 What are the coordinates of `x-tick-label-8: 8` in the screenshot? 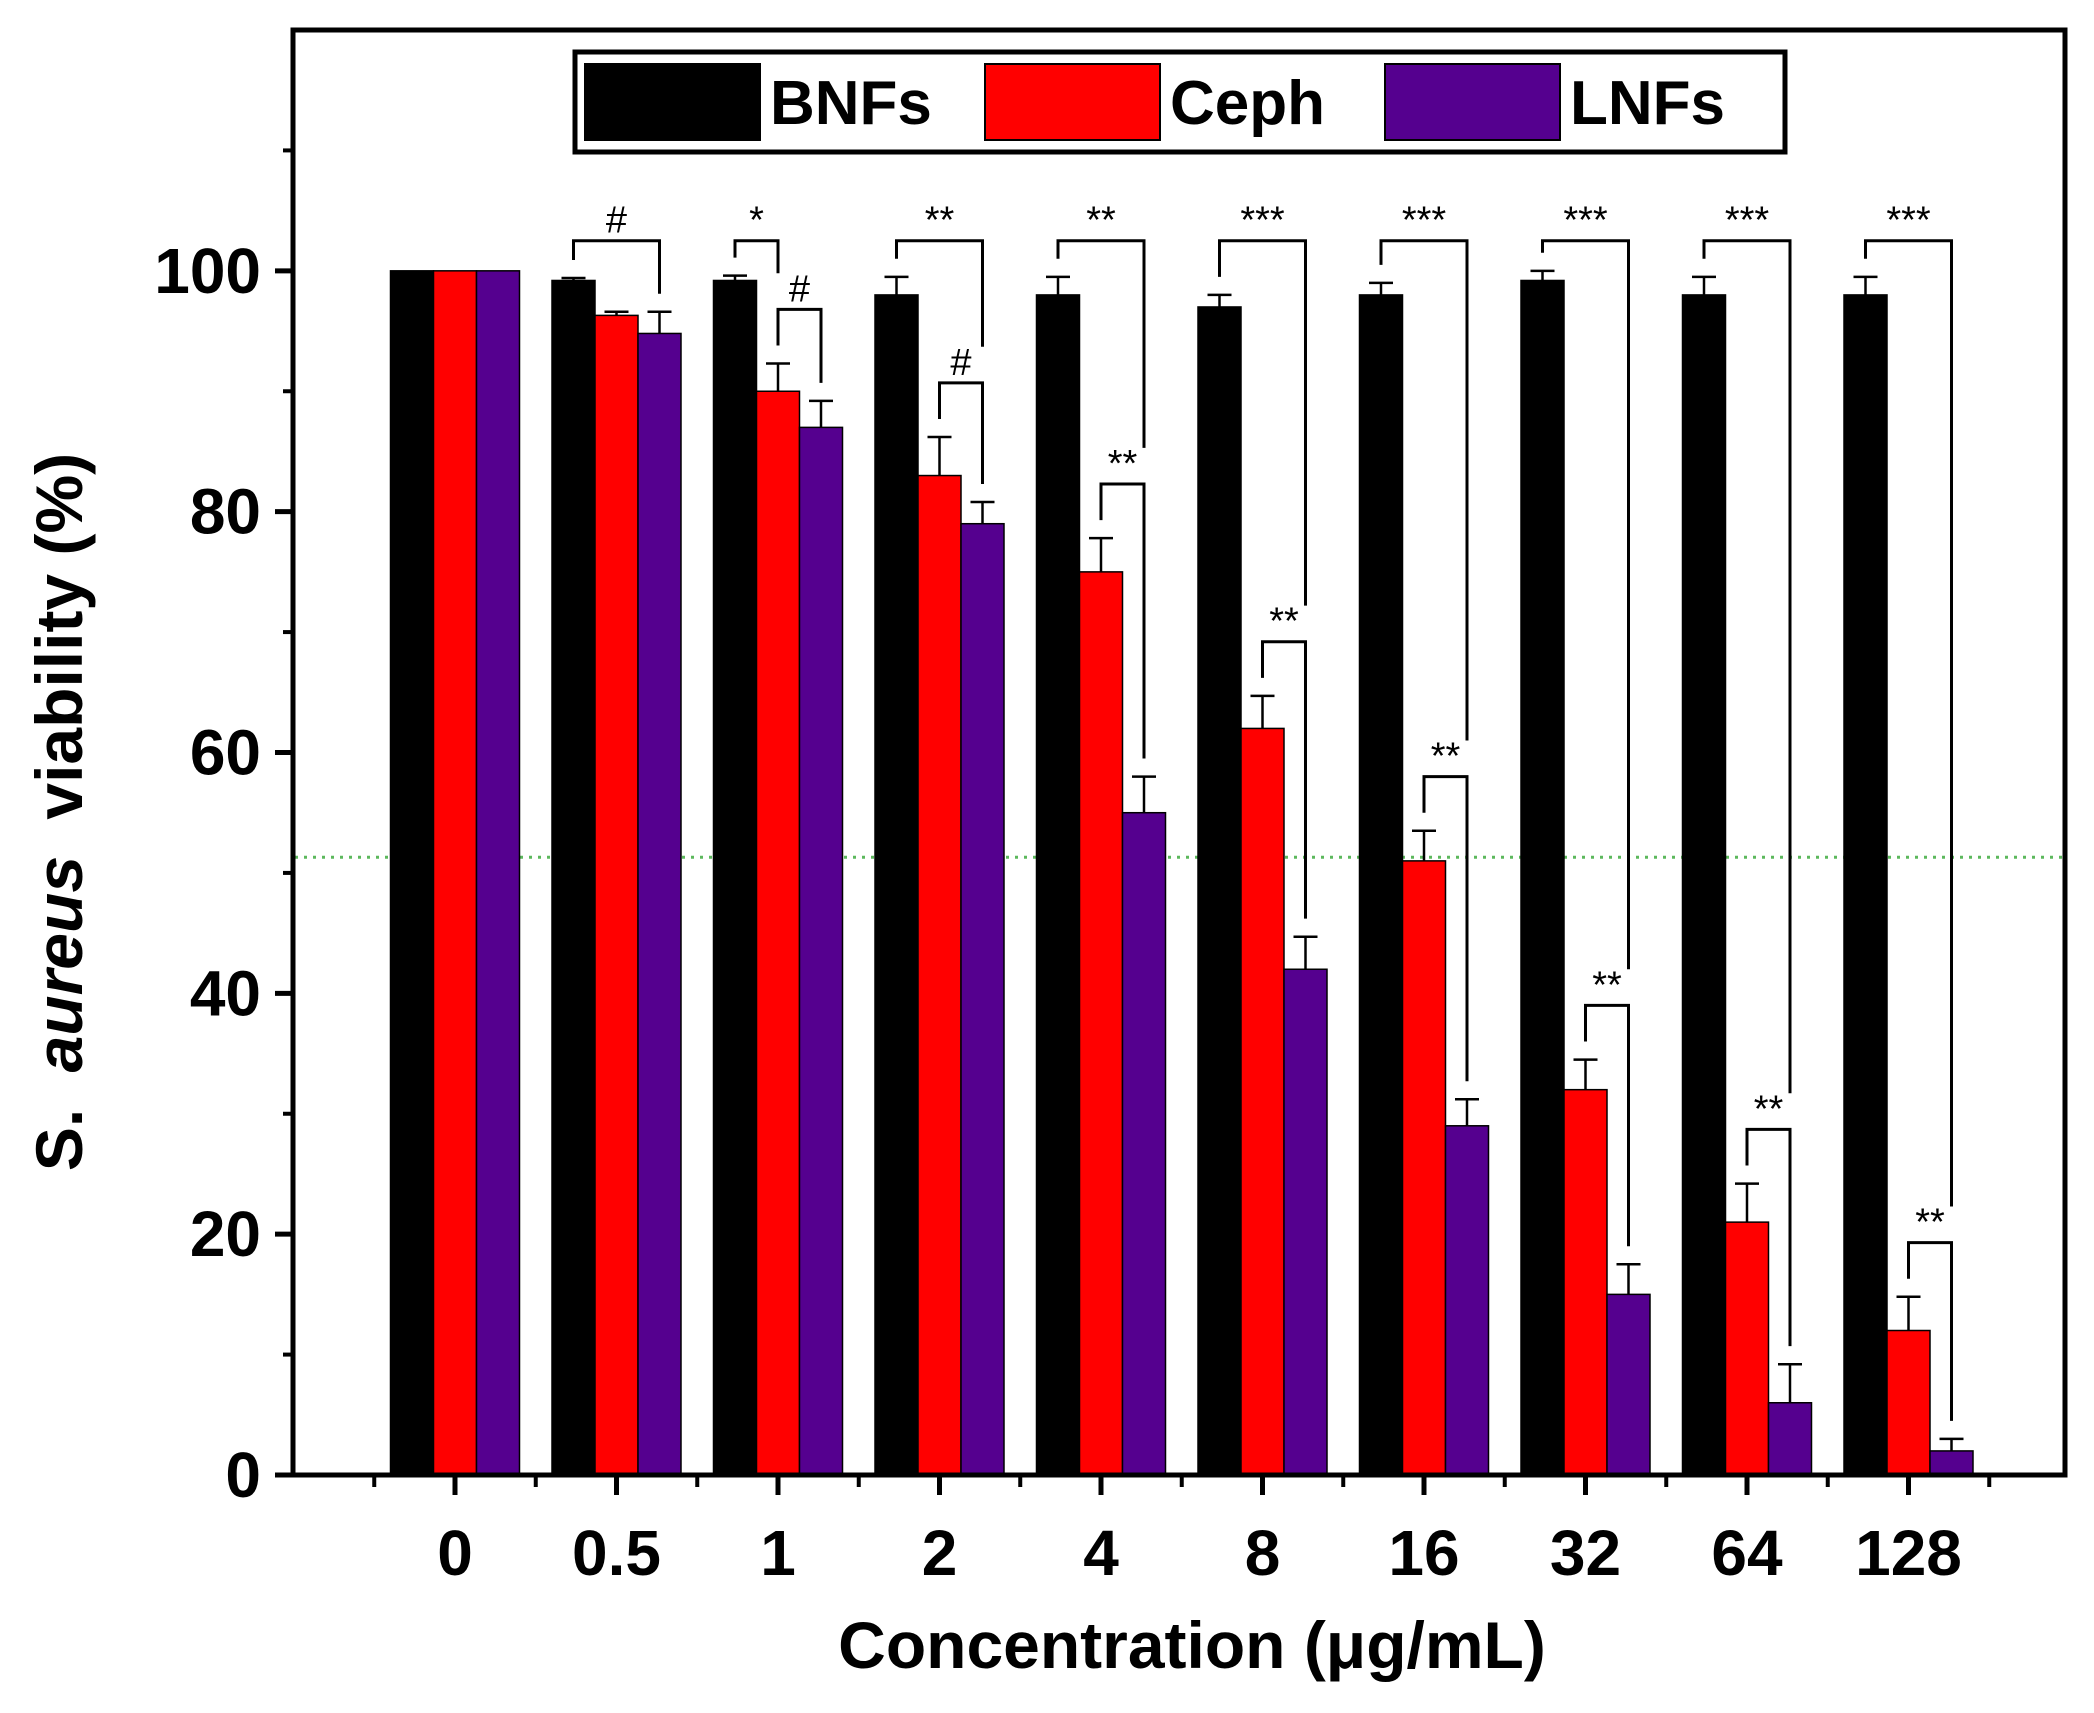 It's located at (1263, 1553).